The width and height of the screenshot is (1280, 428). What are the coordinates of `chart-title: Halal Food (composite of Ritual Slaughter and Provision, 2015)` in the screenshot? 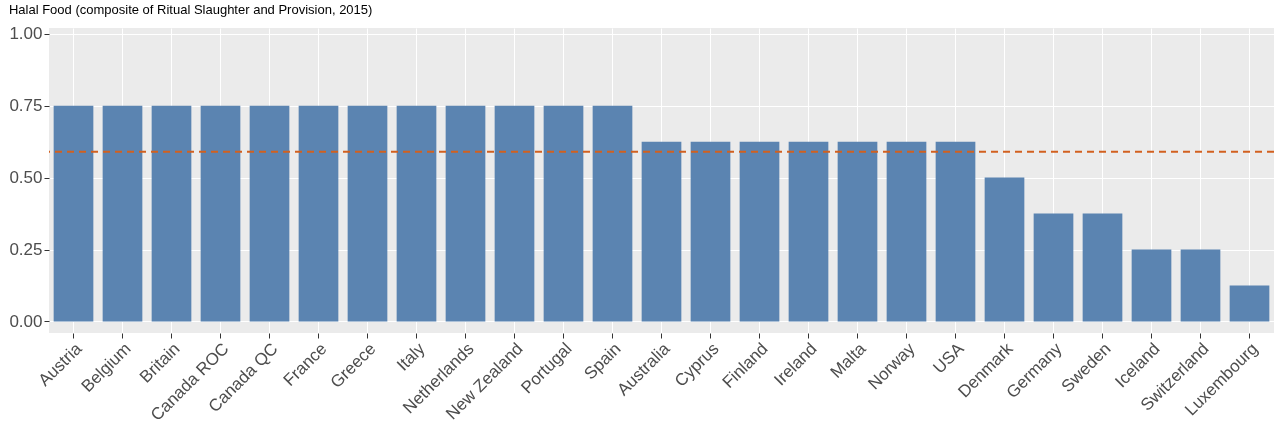 It's located at (190, 9).